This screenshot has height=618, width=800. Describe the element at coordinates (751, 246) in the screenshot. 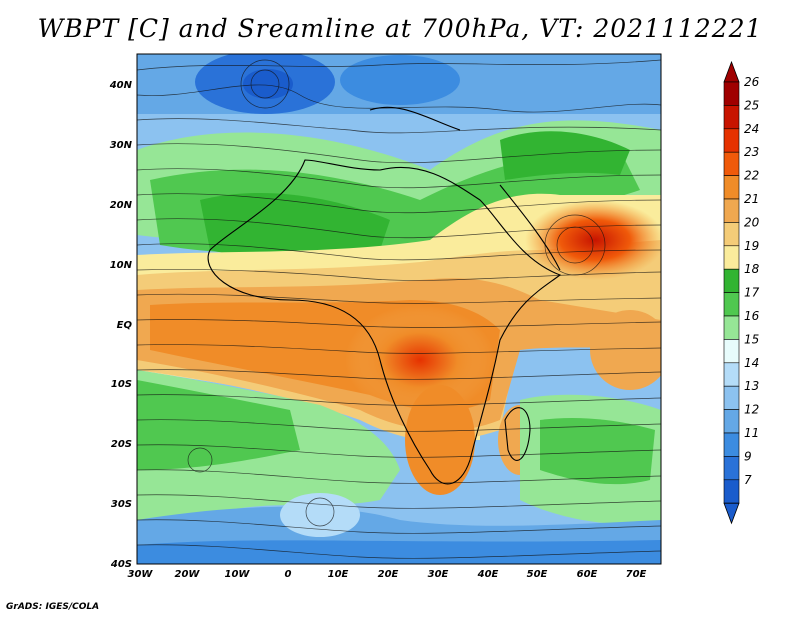

I see `colorbar-tick-label: 19` at that location.